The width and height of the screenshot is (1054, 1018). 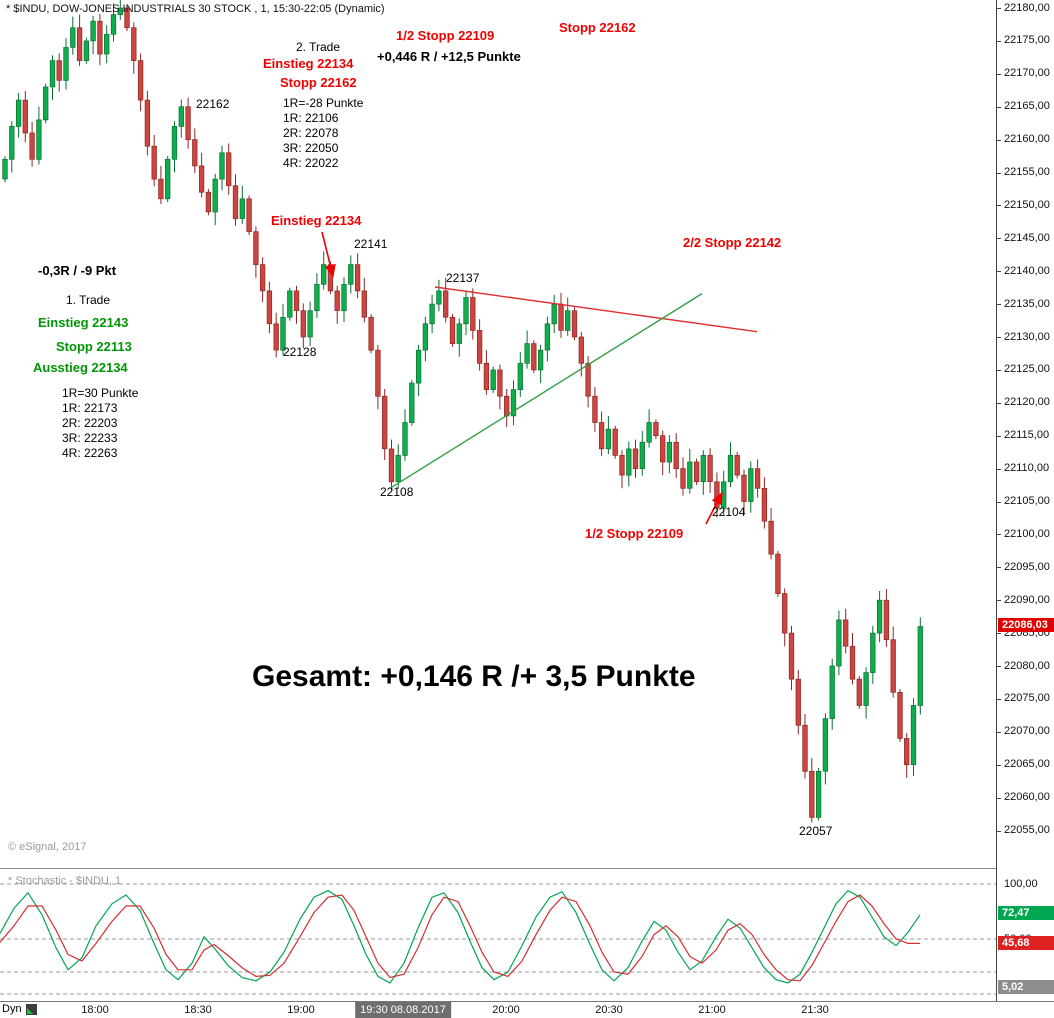 What do you see at coordinates (19, 1009) in the screenshot?
I see `dyn-control: Dyn` at bounding box center [19, 1009].